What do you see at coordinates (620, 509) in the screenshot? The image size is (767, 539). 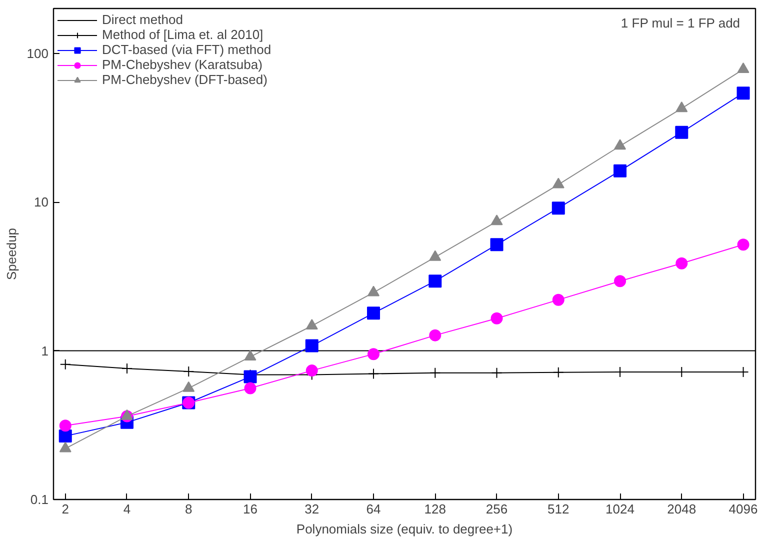 I see `x-tick-label: 1024` at bounding box center [620, 509].